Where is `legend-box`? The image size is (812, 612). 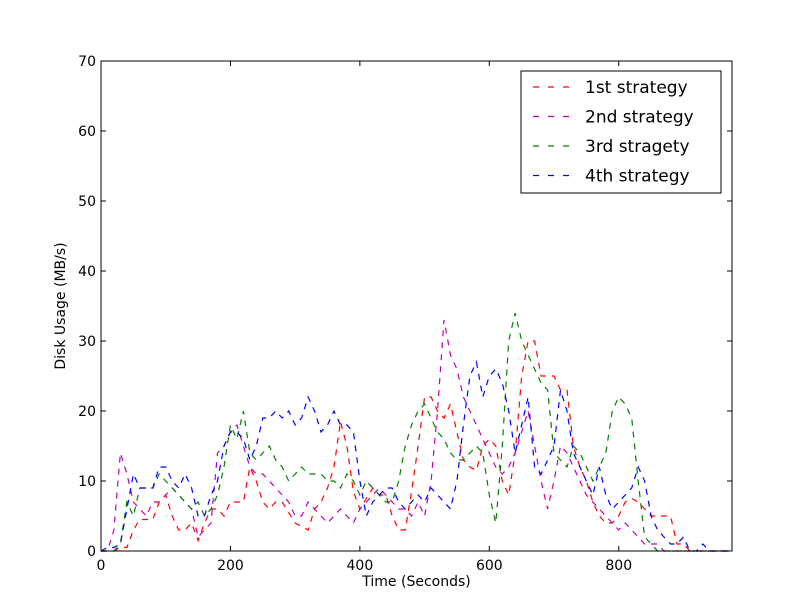 legend-box is located at coordinates (621, 132).